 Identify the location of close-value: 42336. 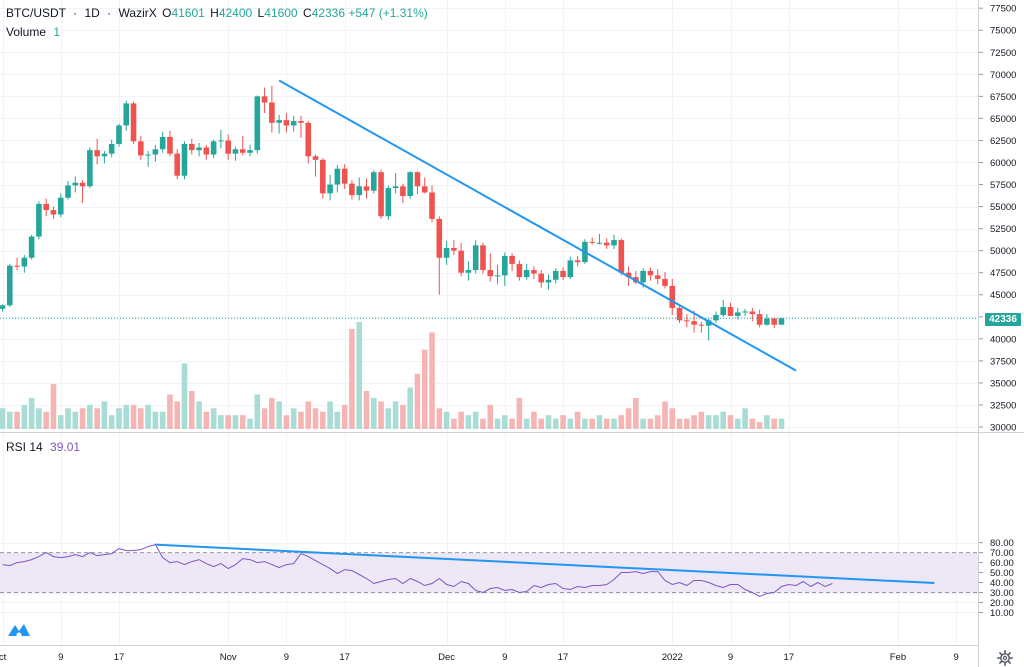
(328, 13).